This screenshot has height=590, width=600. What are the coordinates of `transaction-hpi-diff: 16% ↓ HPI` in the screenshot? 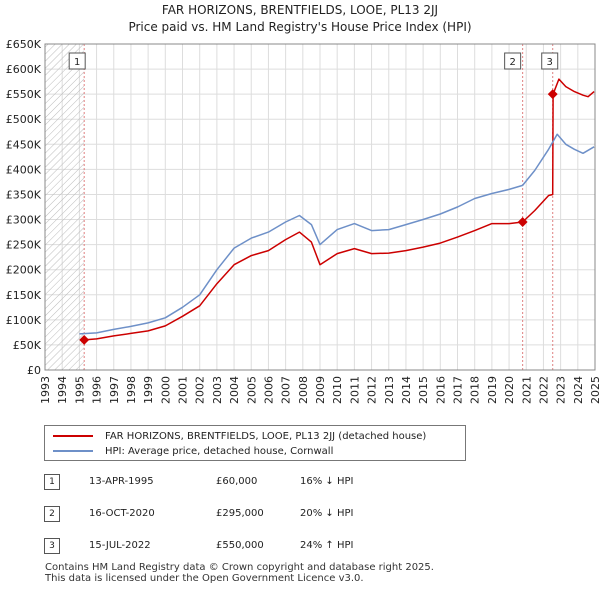 It's located at (327, 481).